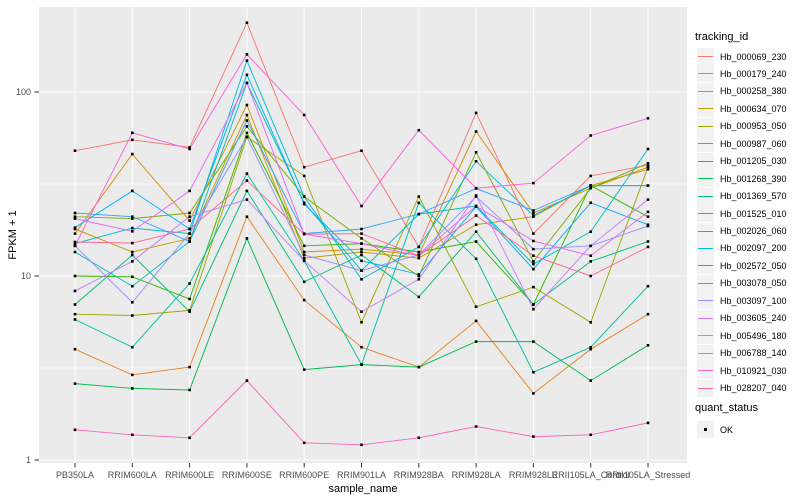  I want to click on x-tick-label: RRII105LA_Control, so click(590, 475).